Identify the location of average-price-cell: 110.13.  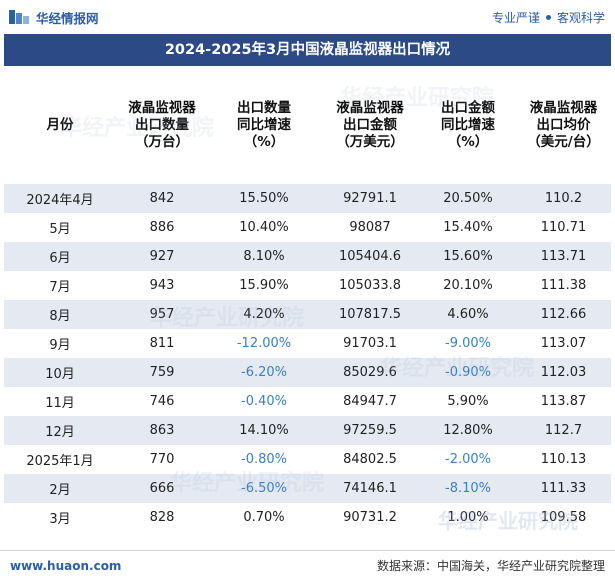
(563, 459).